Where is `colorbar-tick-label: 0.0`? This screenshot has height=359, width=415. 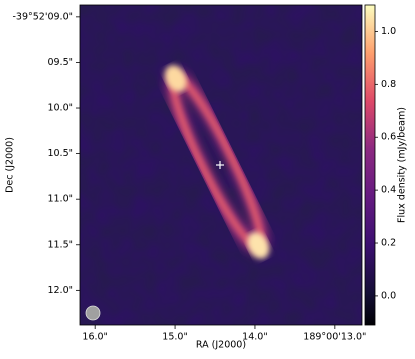
colorbar-tick-label: 0.0 is located at coordinates (388, 295).